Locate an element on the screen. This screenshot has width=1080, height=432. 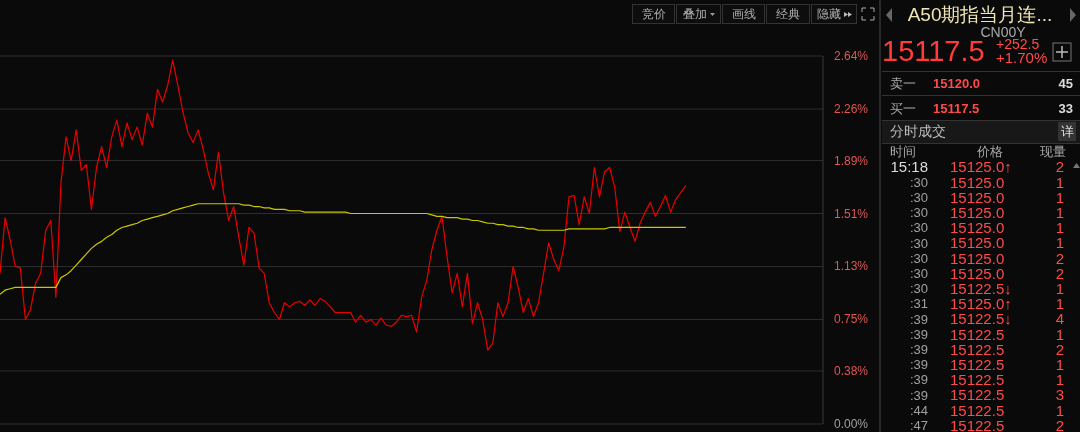
text: 竞价 is located at coordinates (653, 14).